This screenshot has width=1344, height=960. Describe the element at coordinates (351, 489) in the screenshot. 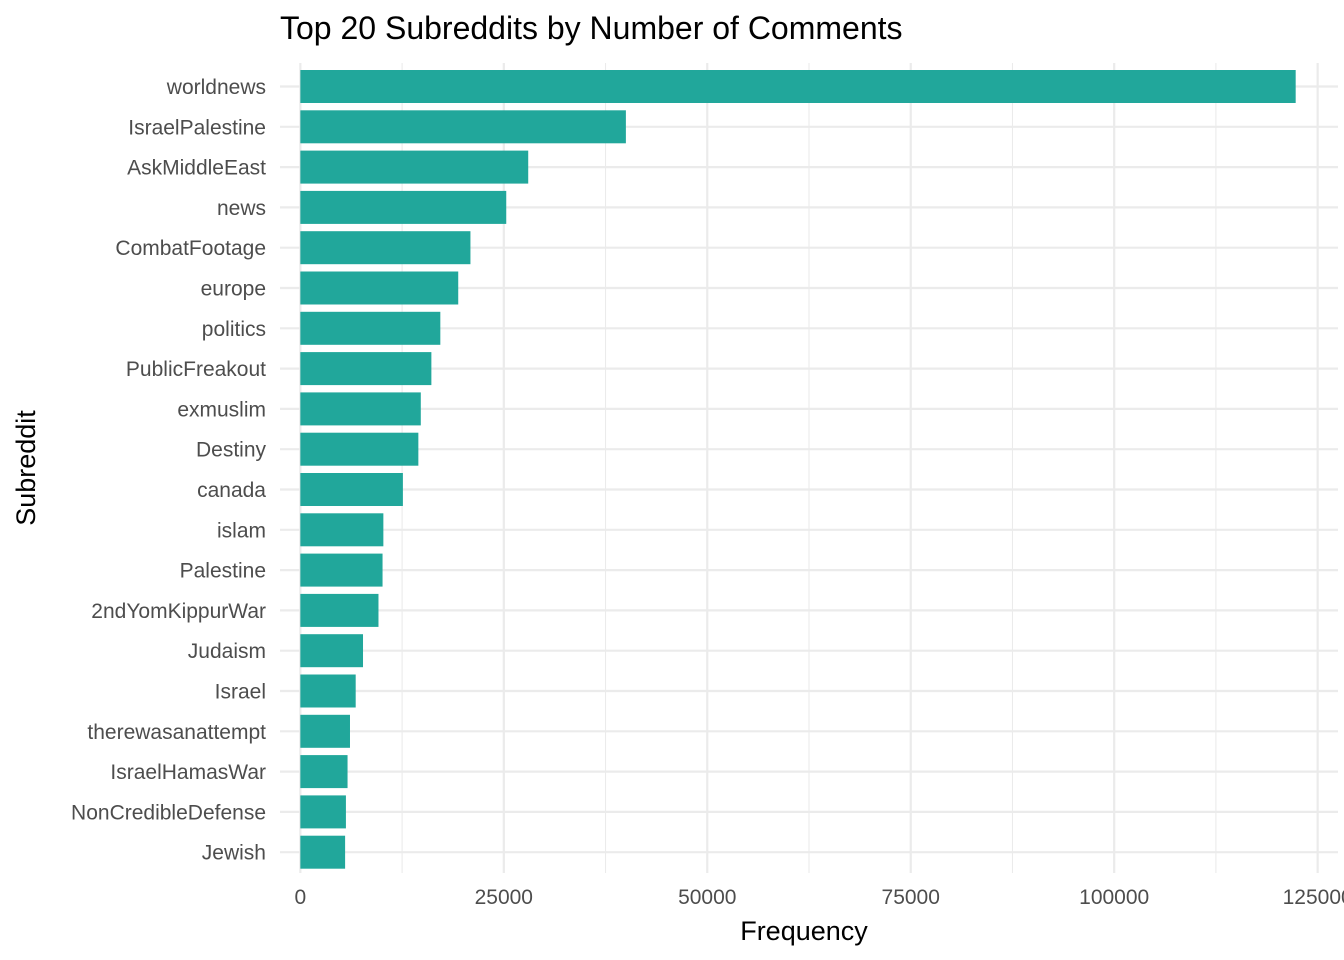

I see `bar-canada` at that location.